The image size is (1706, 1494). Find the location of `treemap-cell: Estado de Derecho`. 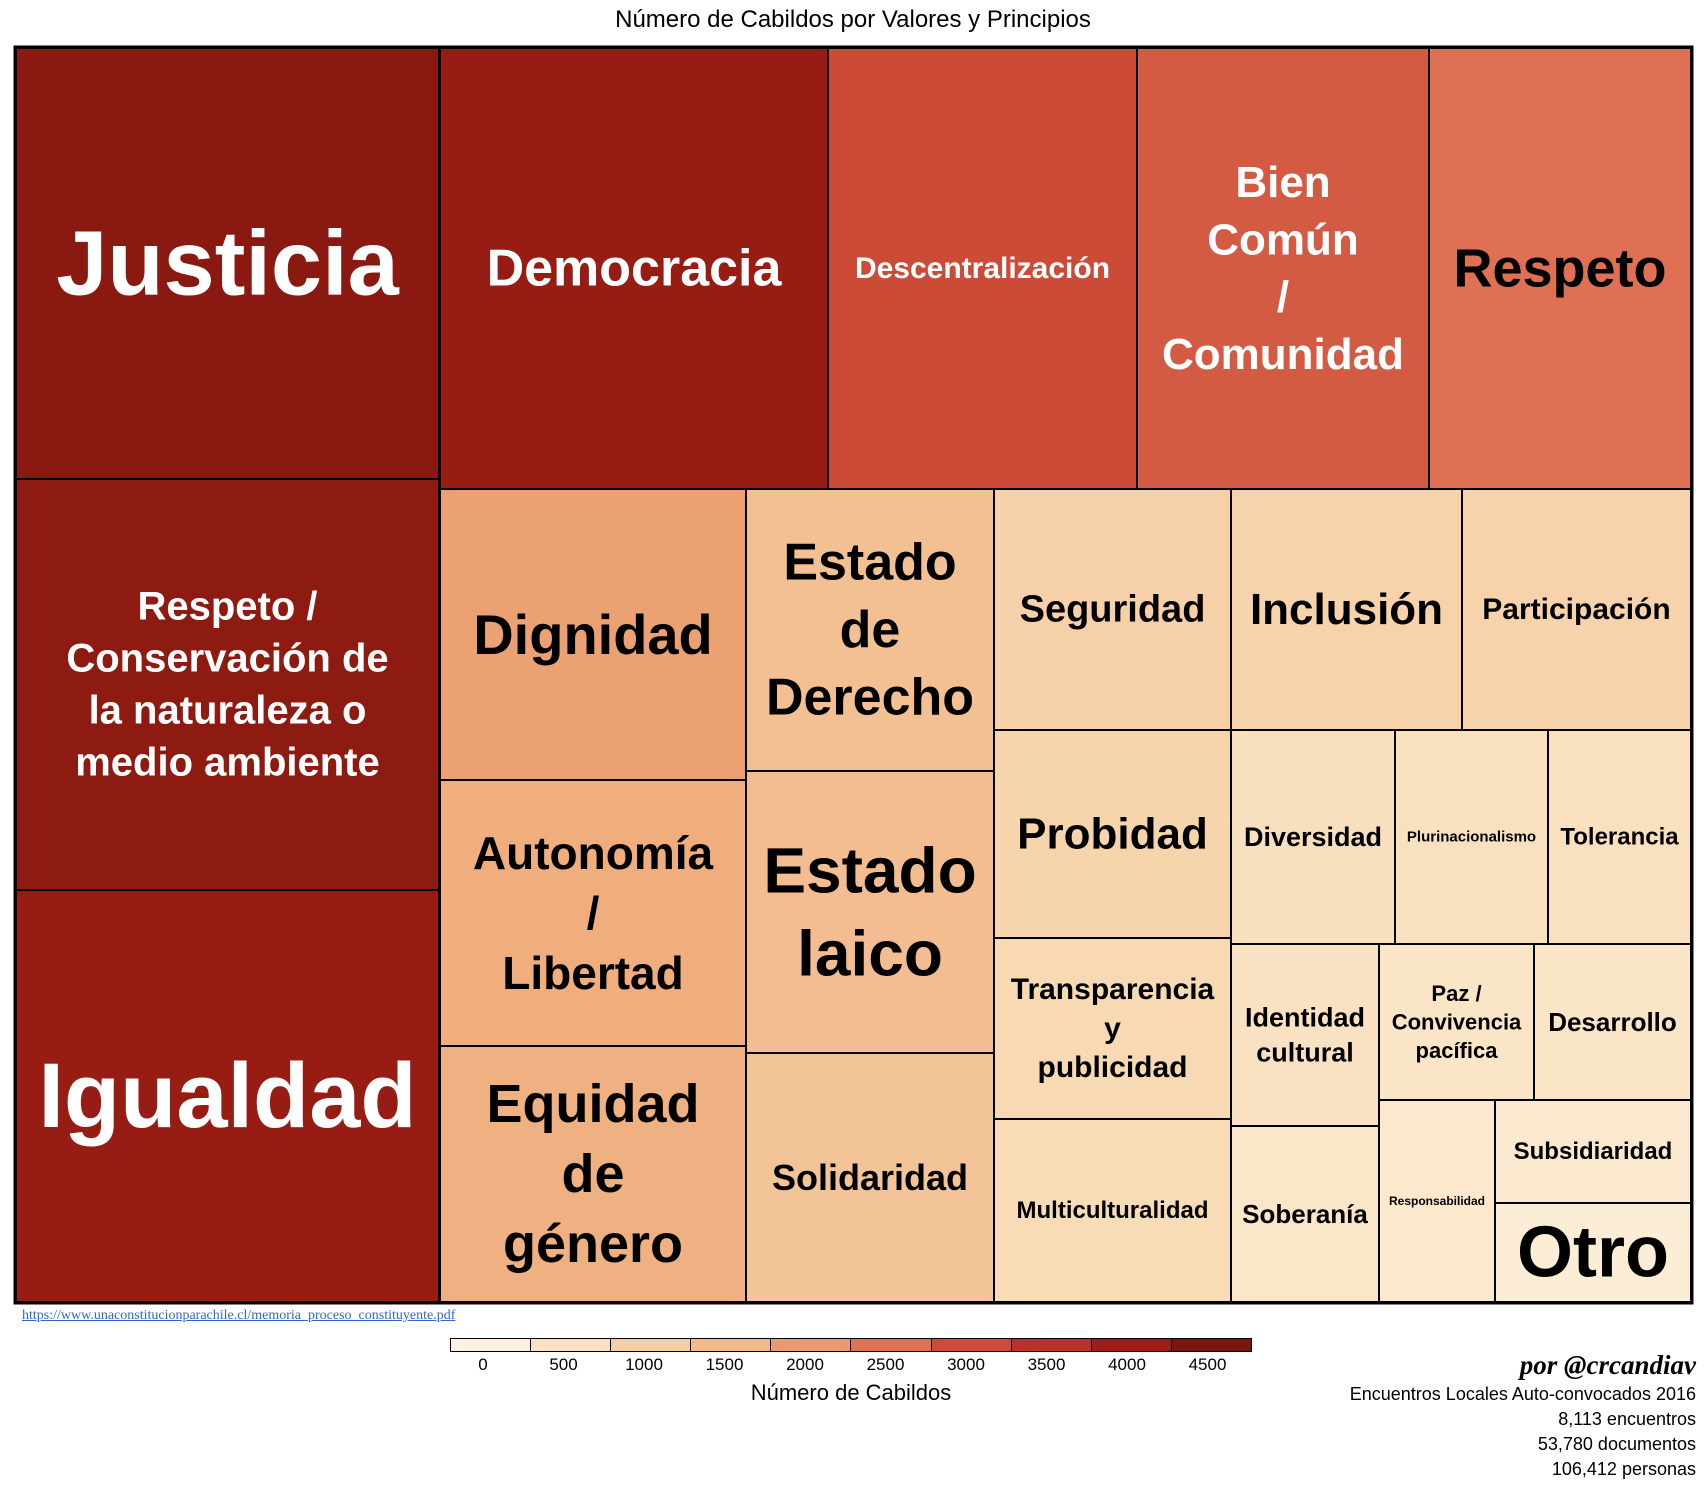

treemap-cell: Estado de Derecho is located at coordinates (870, 630).